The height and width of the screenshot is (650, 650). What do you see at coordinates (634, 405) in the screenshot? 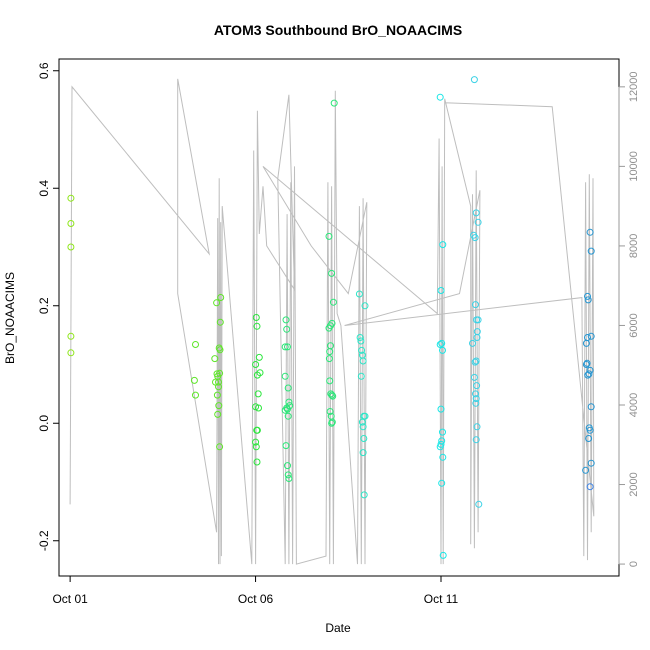
I see `right-tick-label: 4000` at bounding box center [634, 405].